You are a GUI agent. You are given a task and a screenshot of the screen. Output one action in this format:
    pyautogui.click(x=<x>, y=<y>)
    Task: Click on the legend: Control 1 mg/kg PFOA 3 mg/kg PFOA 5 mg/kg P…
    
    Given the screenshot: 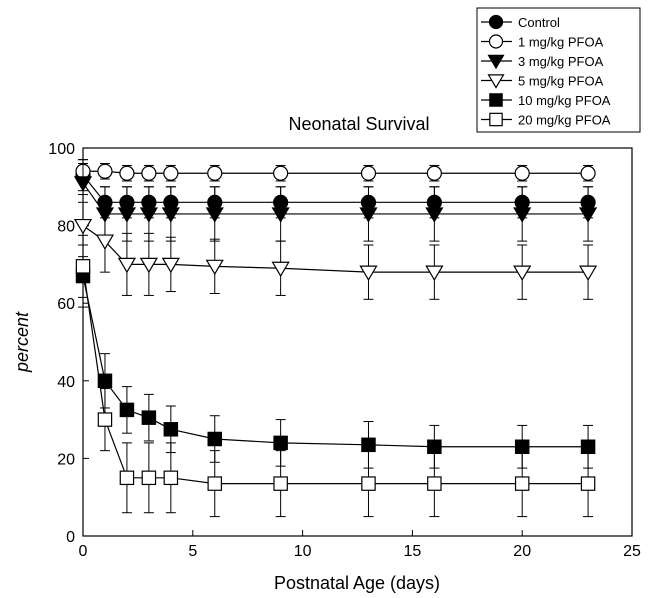 What is the action you would take?
    pyautogui.click(x=558, y=70)
    